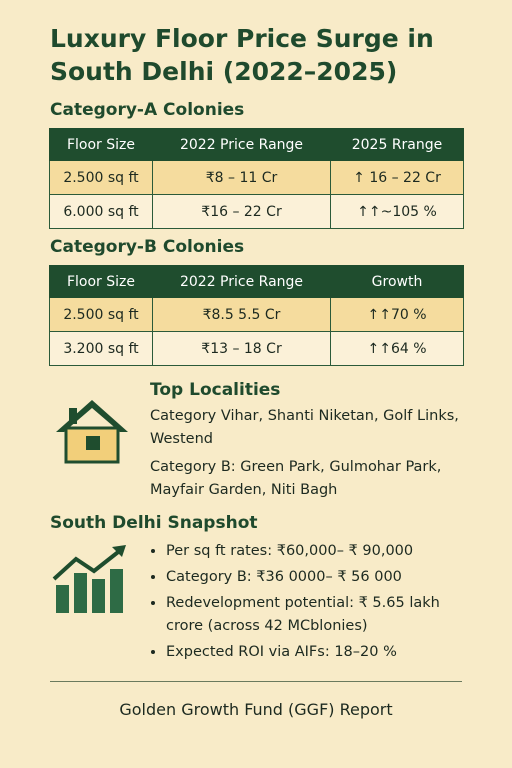 Image resolution: width=512 pixels, height=768 pixels. What do you see at coordinates (215, 390) in the screenshot?
I see `section-heading: Top Localities` at bounding box center [215, 390].